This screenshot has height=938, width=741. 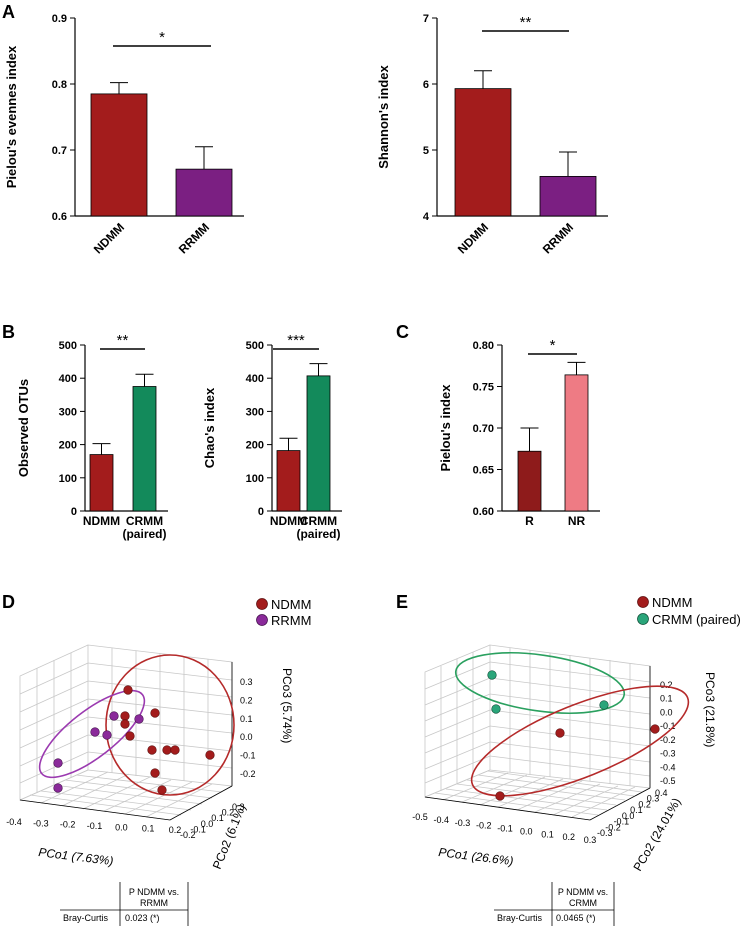 What do you see at coordinates (668, 740) in the screenshot?
I see `pc3-tick-label: -0.2` at bounding box center [668, 740].